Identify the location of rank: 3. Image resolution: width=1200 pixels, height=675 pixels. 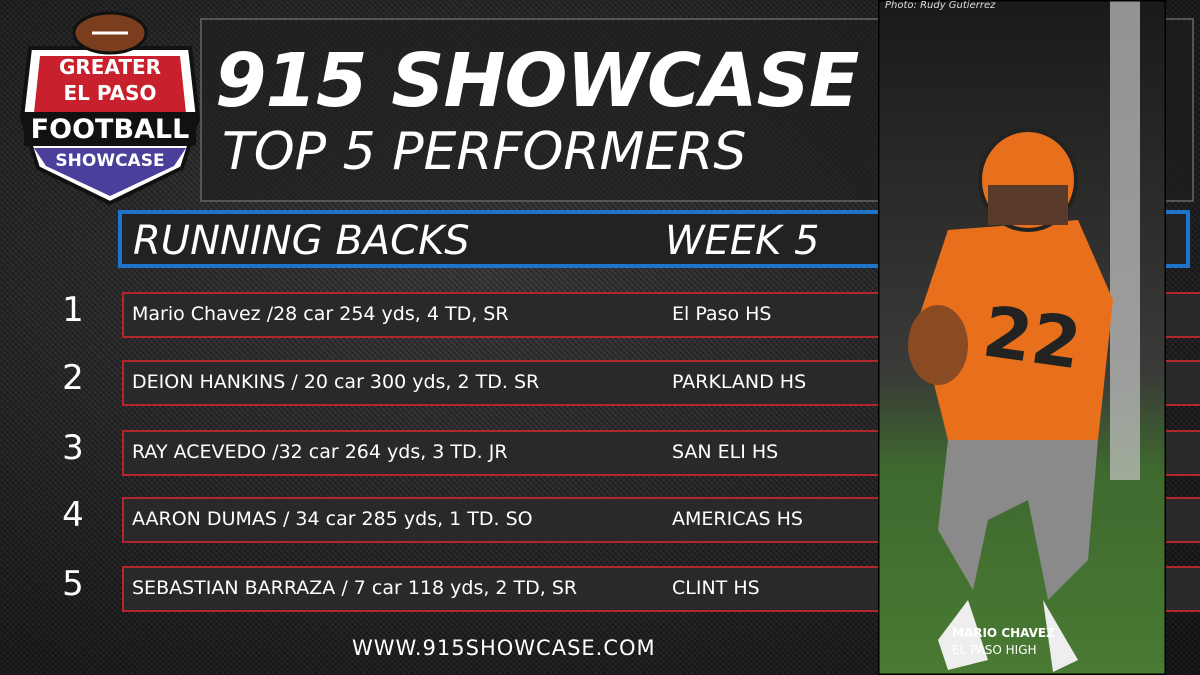
(73, 448).